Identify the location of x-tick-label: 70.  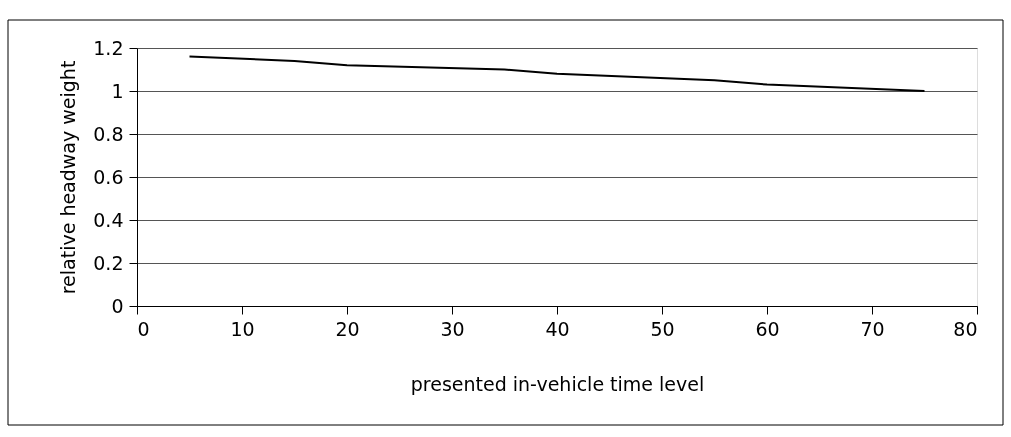
(872, 328).